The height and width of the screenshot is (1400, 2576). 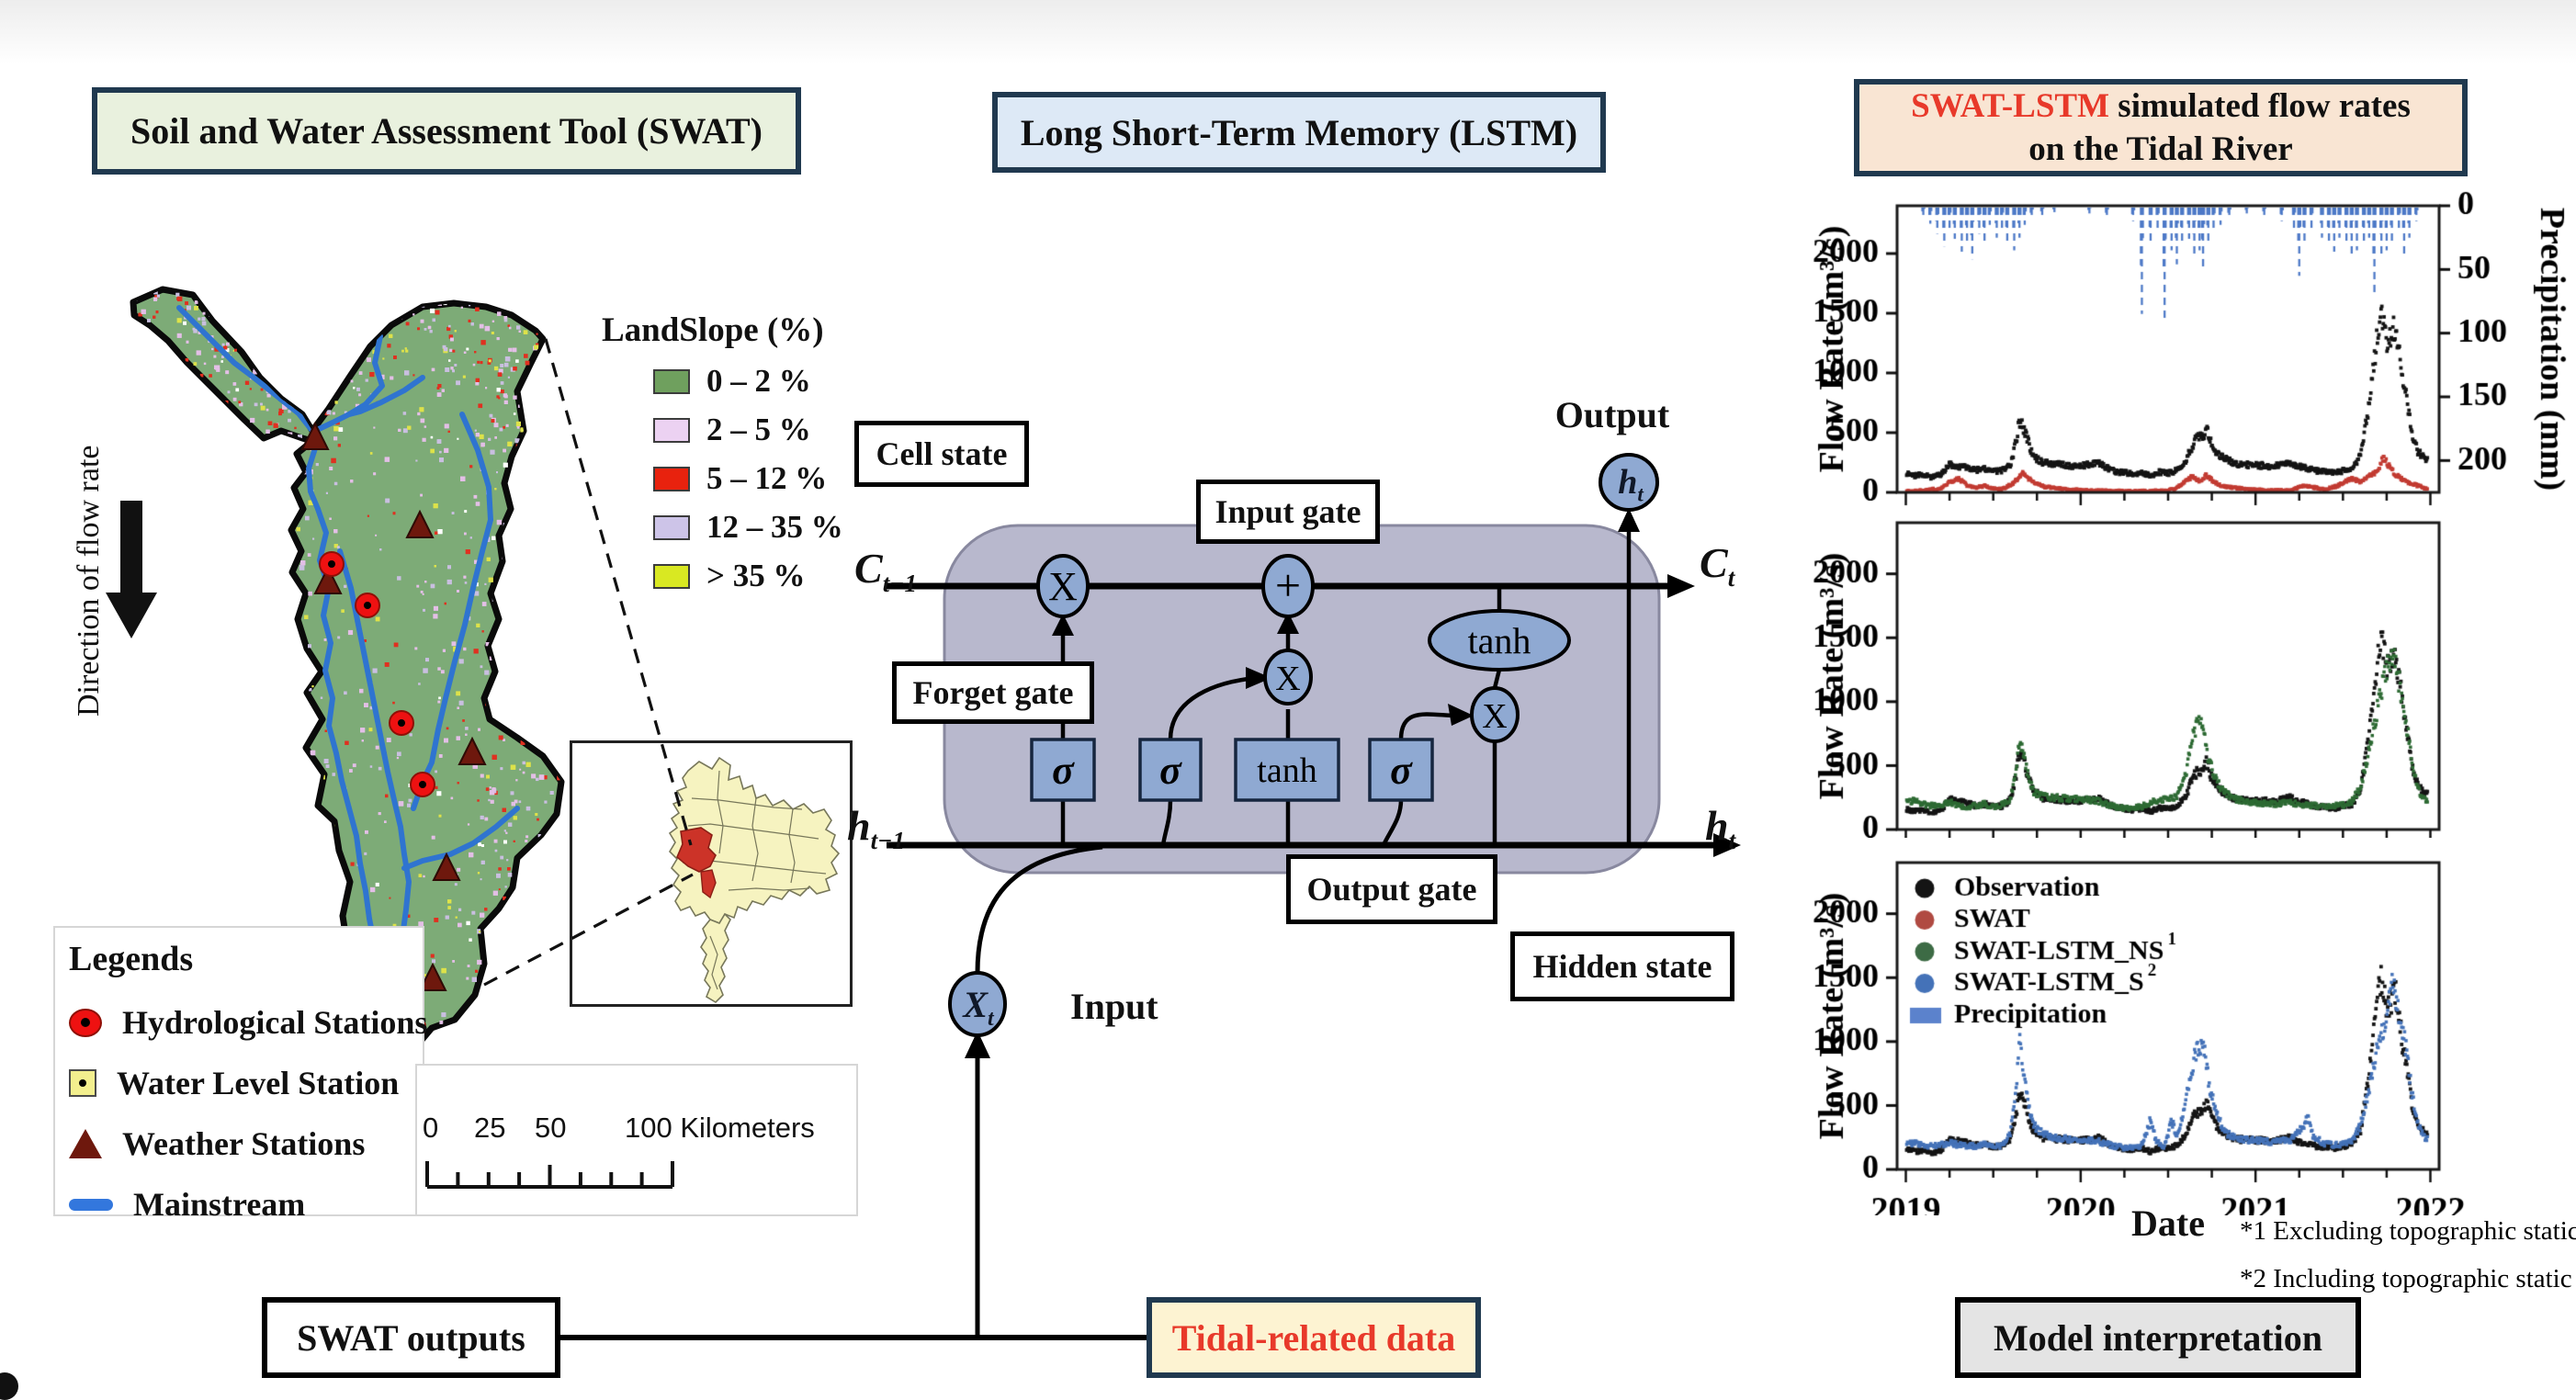 What do you see at coordinates (1499, 640) in the screenshot?
I see `tanh-node-glyph: tanh` at bounding box center [1499, 640].